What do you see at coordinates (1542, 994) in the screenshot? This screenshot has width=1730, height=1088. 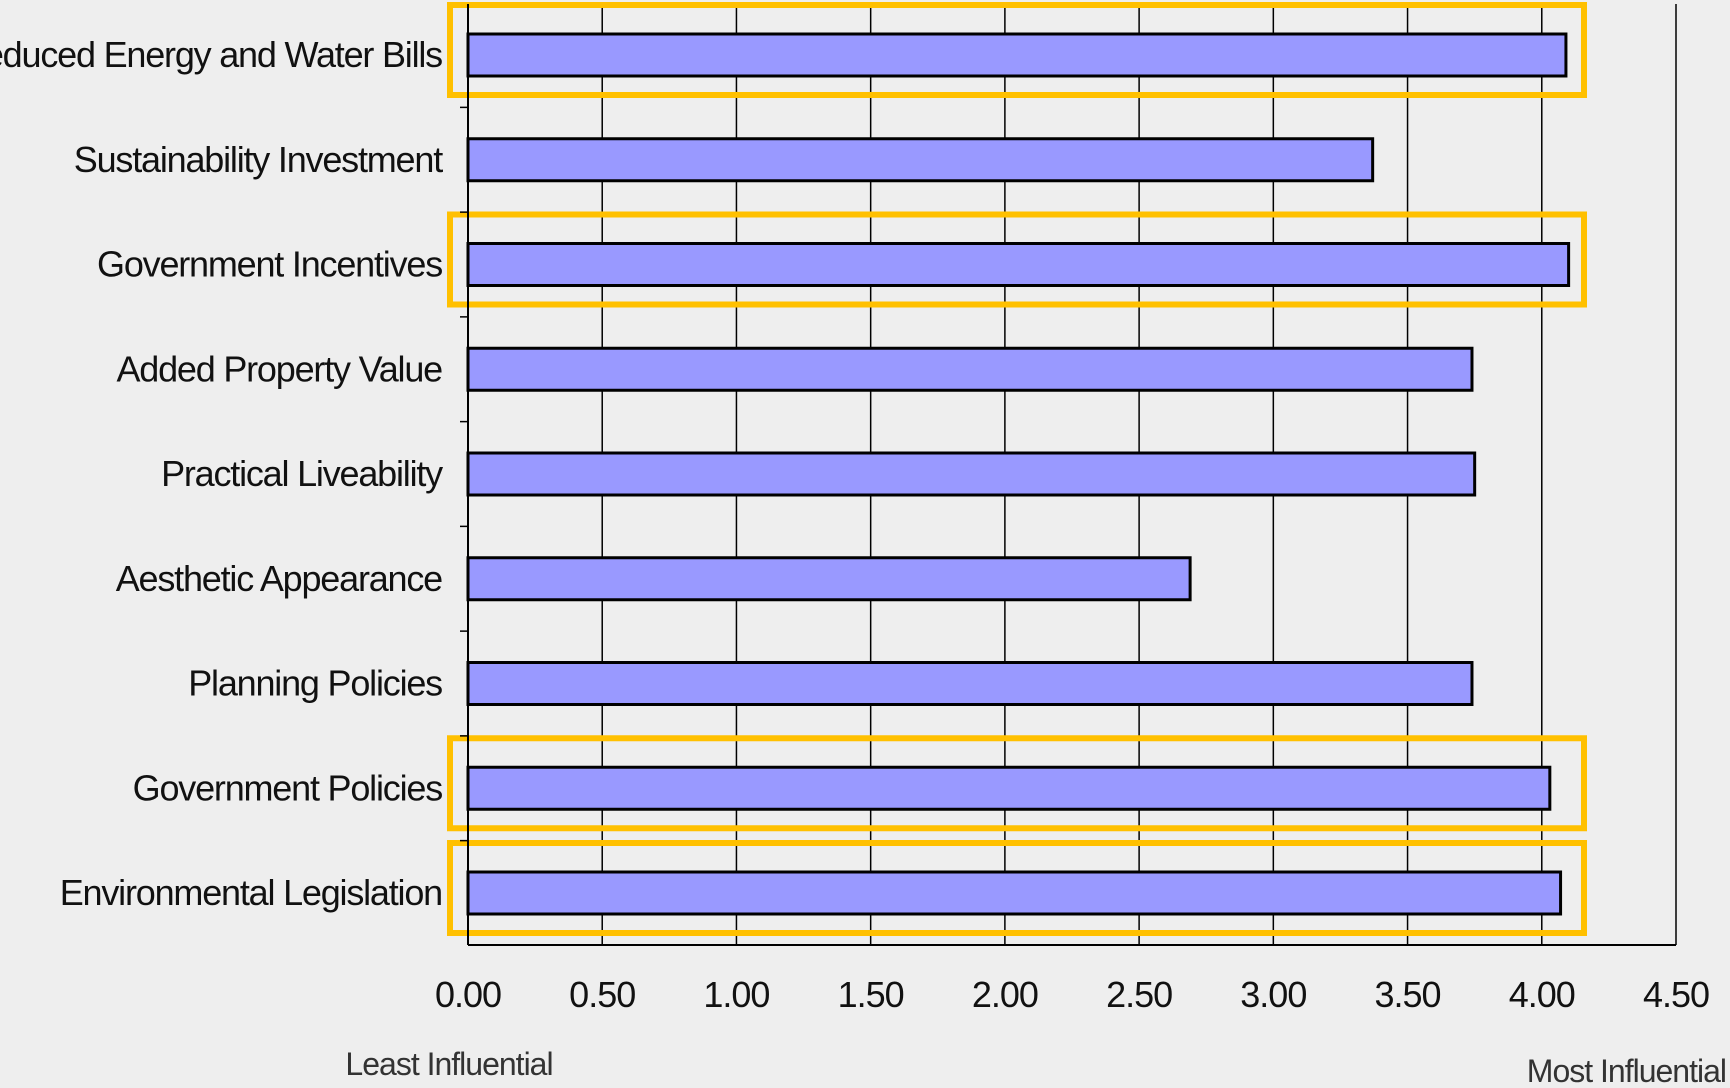 I see `x-tick-label: 4.00` at bounding box center [1542, 994].